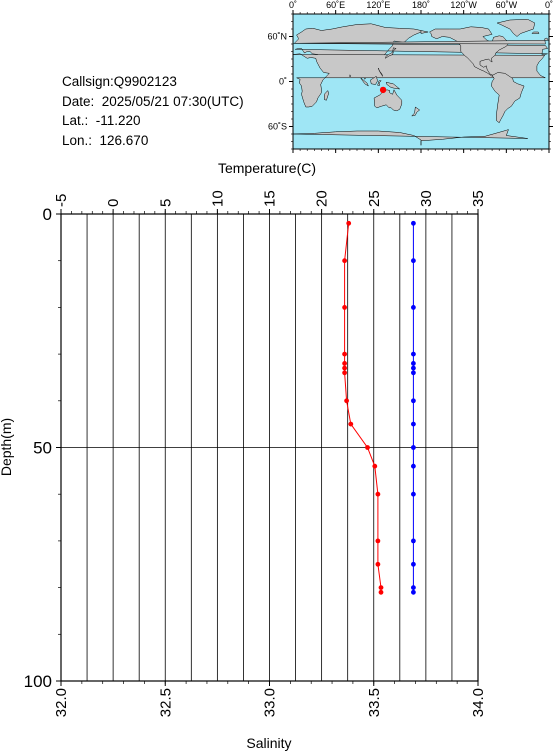  I want to click on map-lon-label: 60˚W, so click(507, 5).